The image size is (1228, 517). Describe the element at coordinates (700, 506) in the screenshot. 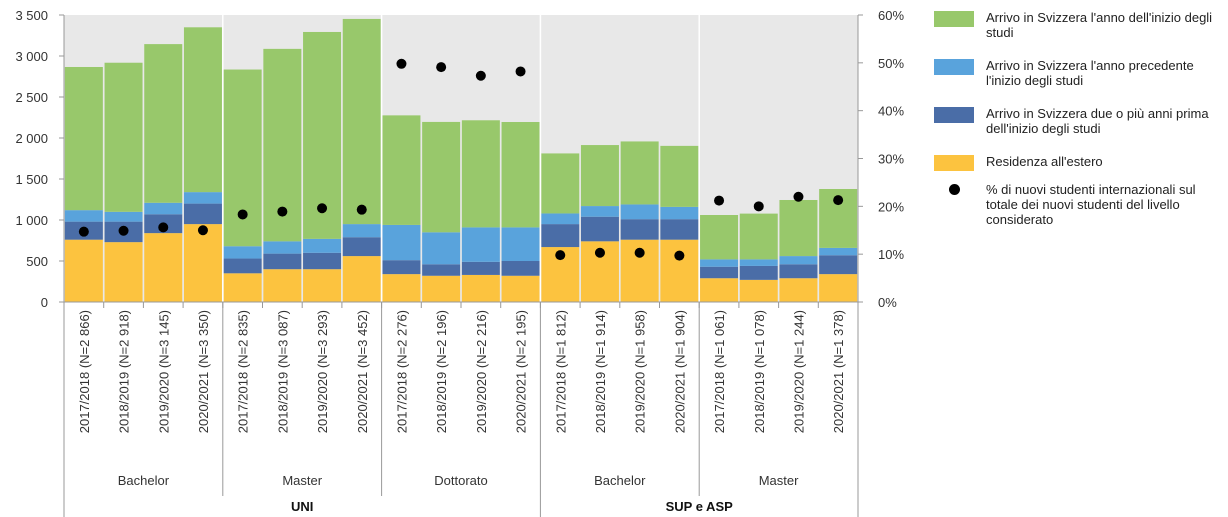

I see `supergroup-label: SUP e ASP` at that location.